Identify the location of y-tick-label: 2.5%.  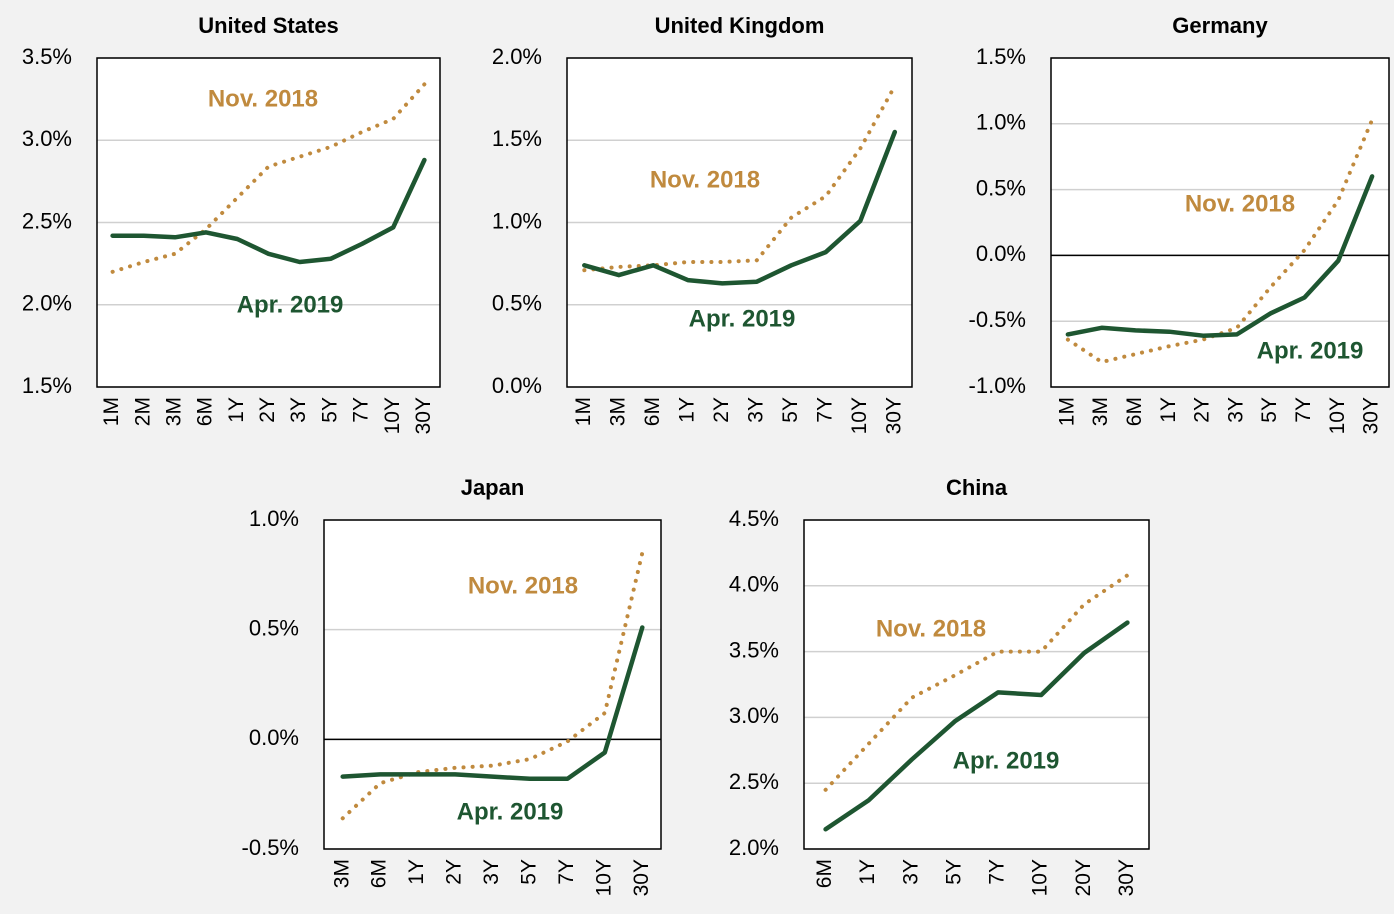
(47, 220).